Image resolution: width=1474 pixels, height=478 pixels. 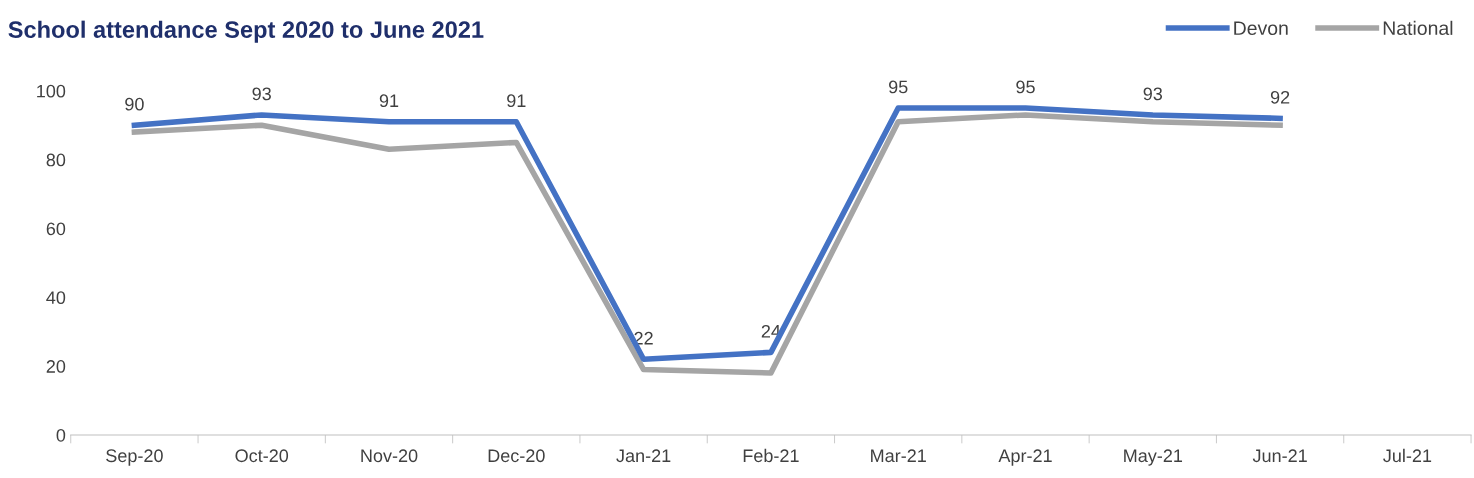 What do you see at coordinates (389, 456) in the screenshot?
I see `x-tick-label: Nov-20` at bounding box center [389, 456].